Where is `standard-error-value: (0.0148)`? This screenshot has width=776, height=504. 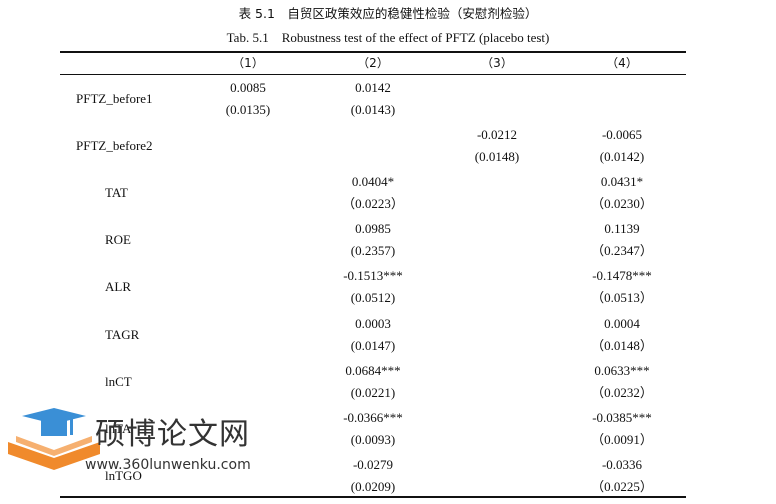 standard-error-value: (0.0148) is located at coordinates (497, 157).